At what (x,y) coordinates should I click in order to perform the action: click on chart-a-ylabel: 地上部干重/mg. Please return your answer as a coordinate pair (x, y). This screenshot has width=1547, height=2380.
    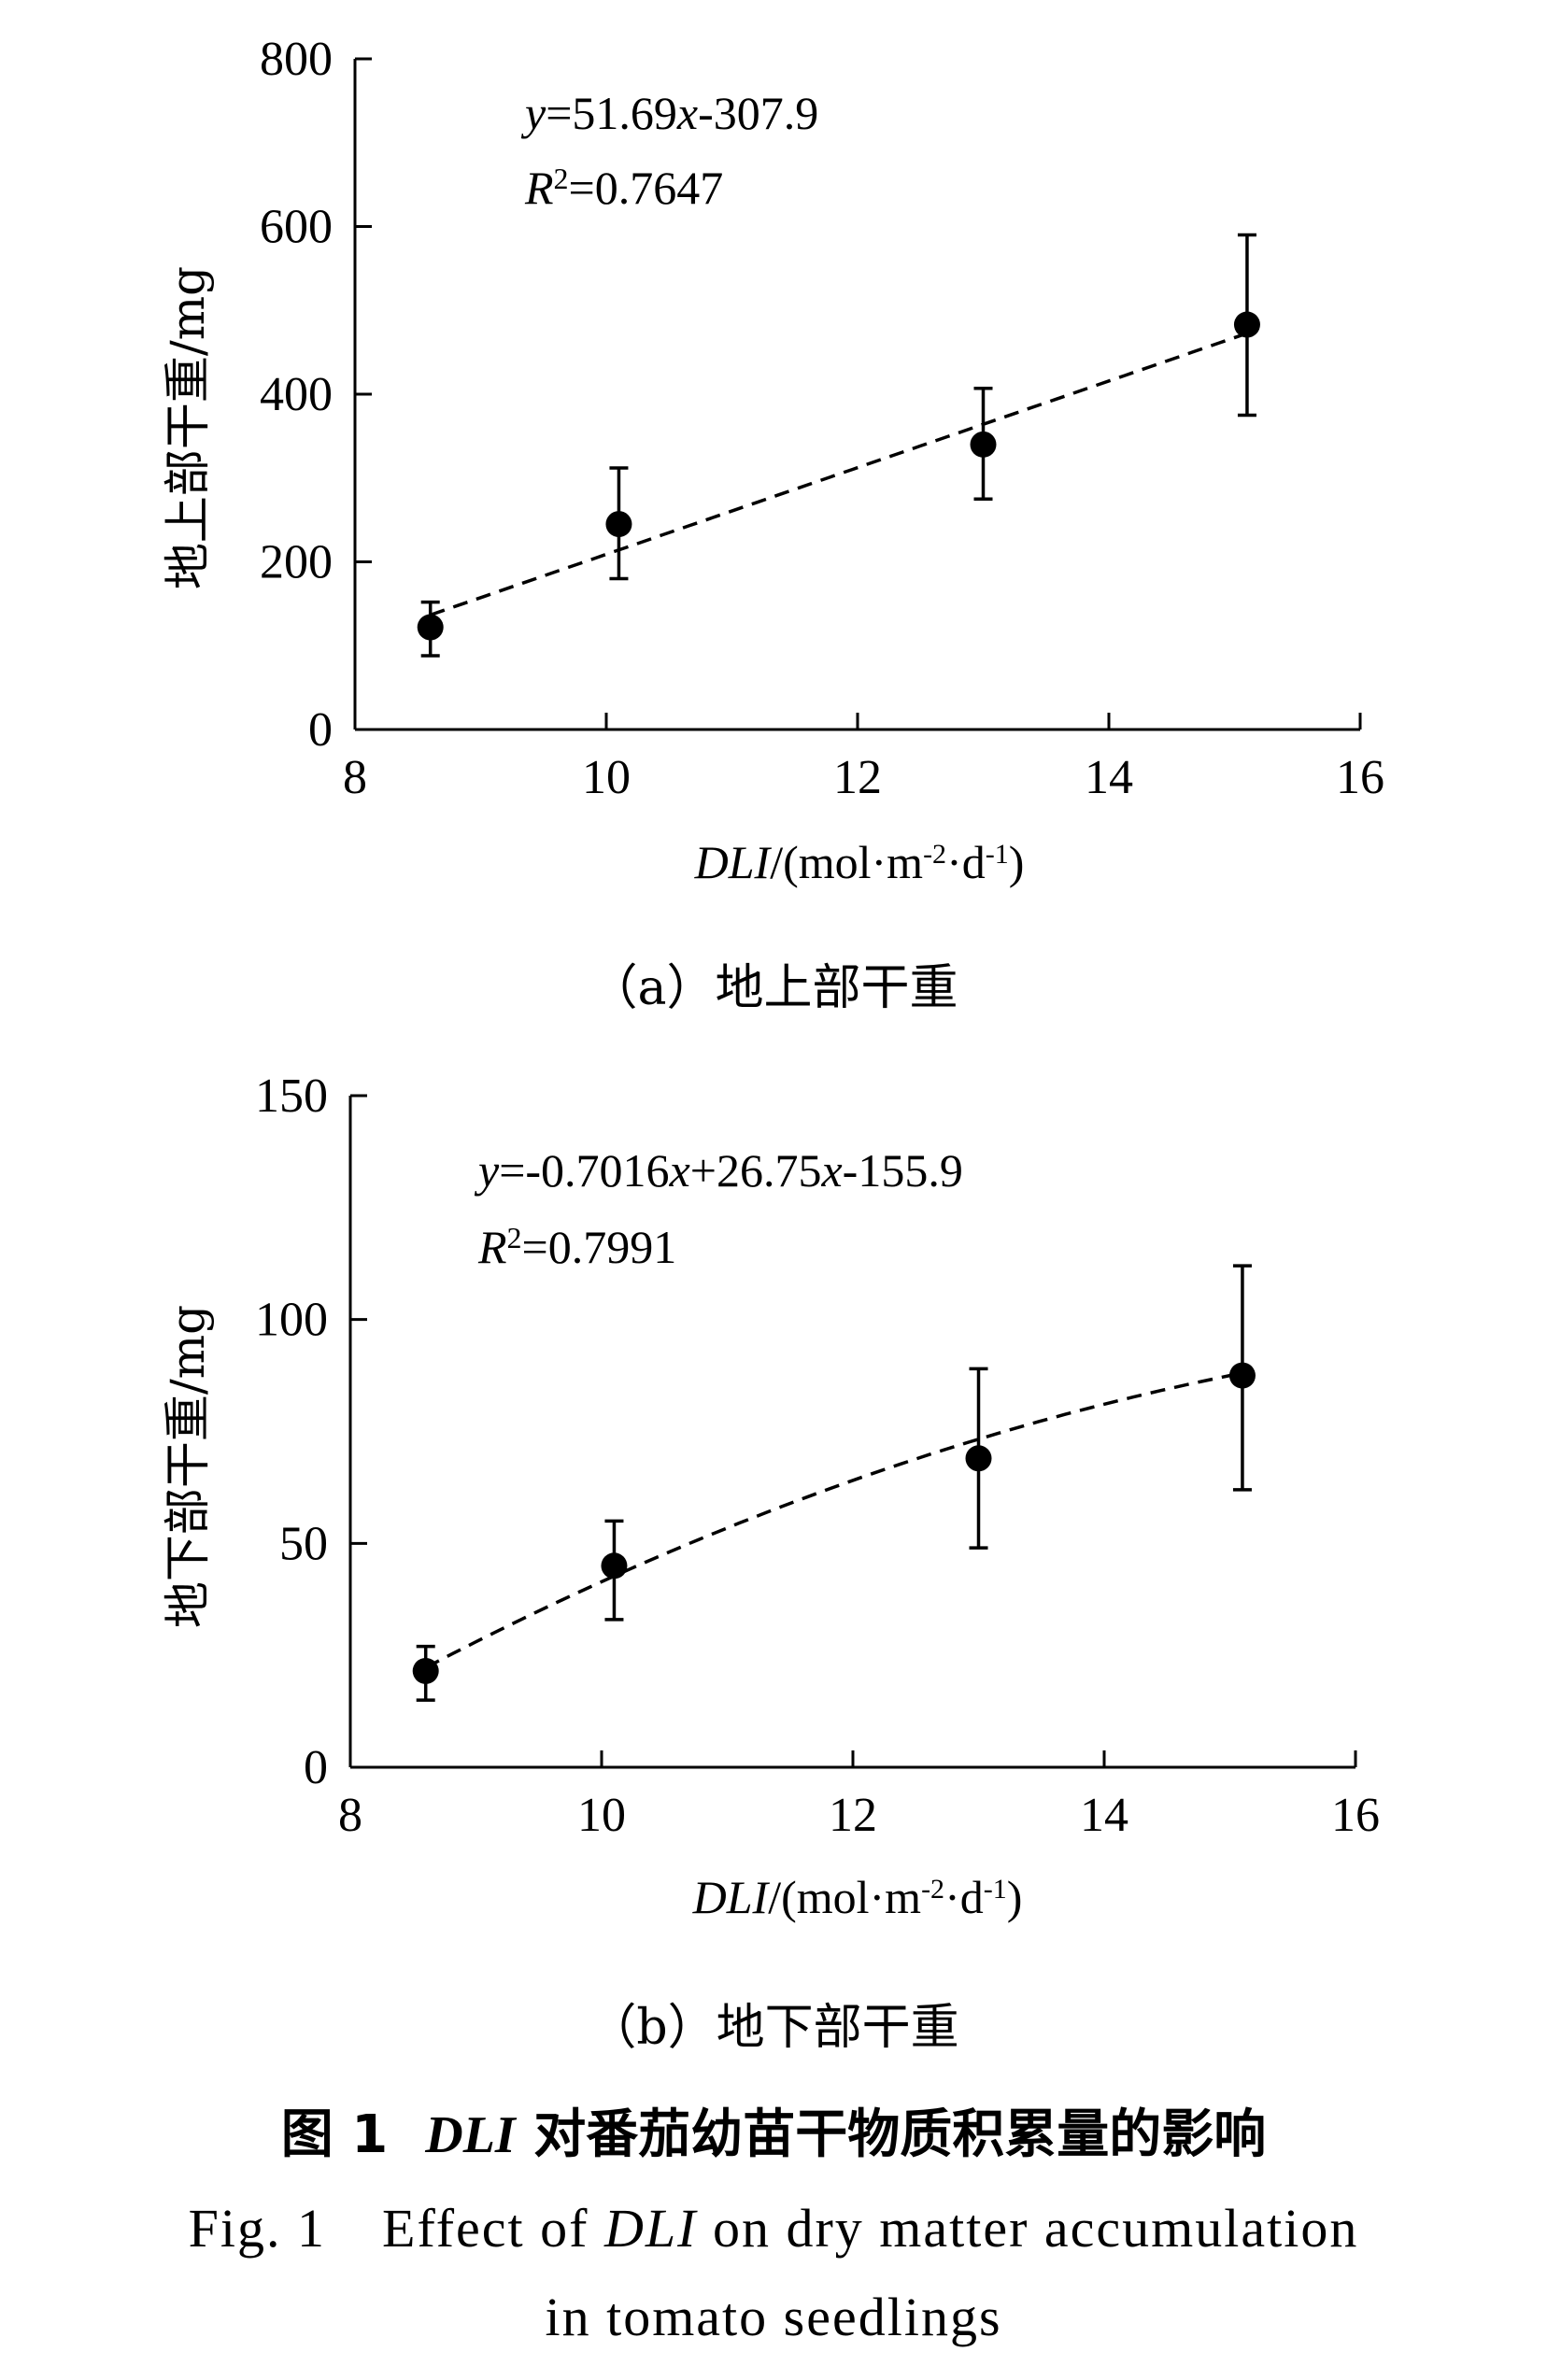
    Looking at the image, I should click on (188, 427).